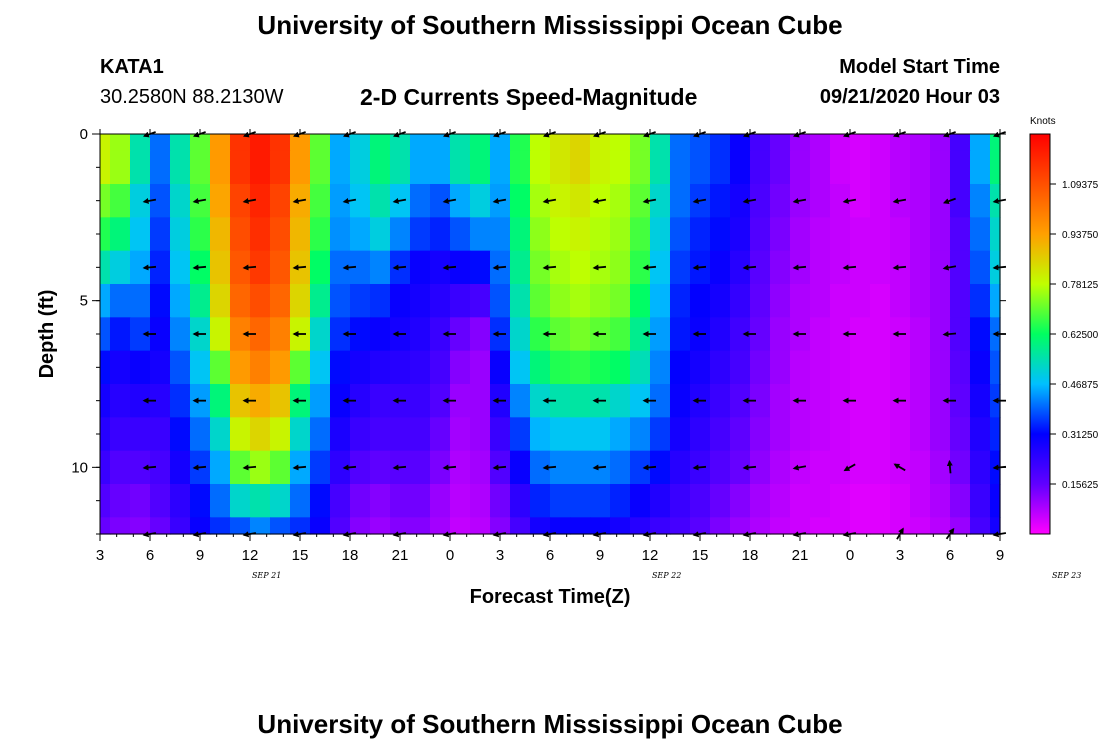  Describe the element at coordinates (919, 67) in the screenshot. I see `model-start-label: Model Start Time` at that location.